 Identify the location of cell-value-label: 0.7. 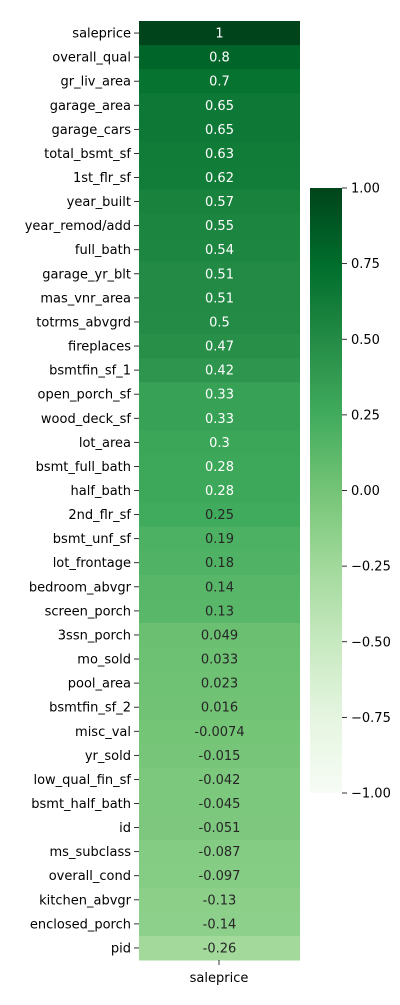
(219, 82).